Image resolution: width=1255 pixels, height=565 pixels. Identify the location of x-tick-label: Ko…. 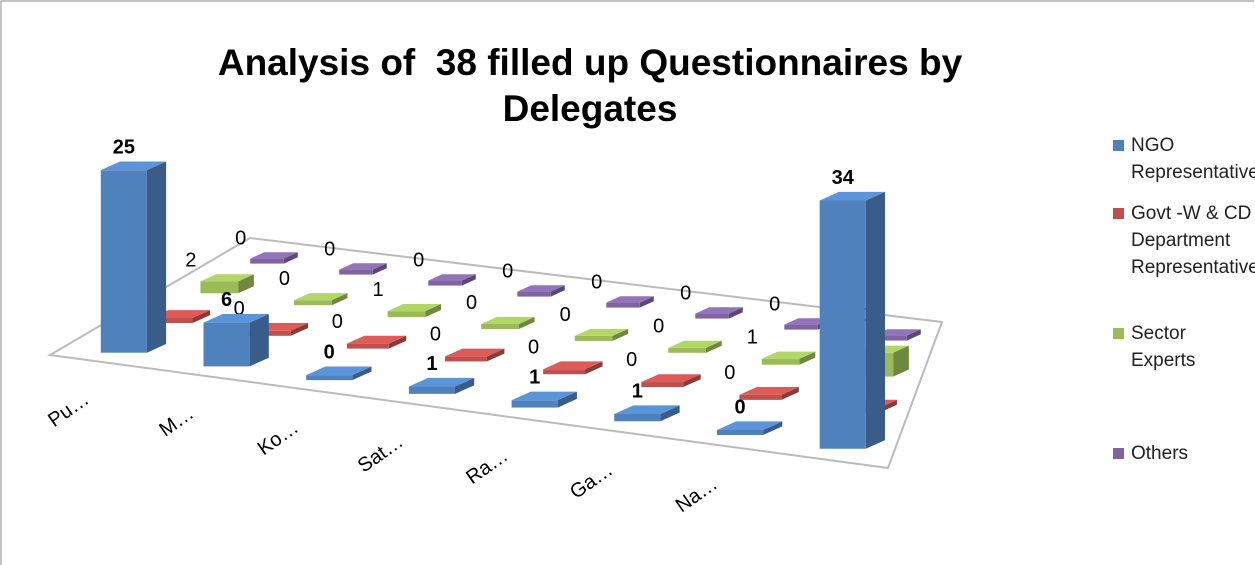
(278, 438).